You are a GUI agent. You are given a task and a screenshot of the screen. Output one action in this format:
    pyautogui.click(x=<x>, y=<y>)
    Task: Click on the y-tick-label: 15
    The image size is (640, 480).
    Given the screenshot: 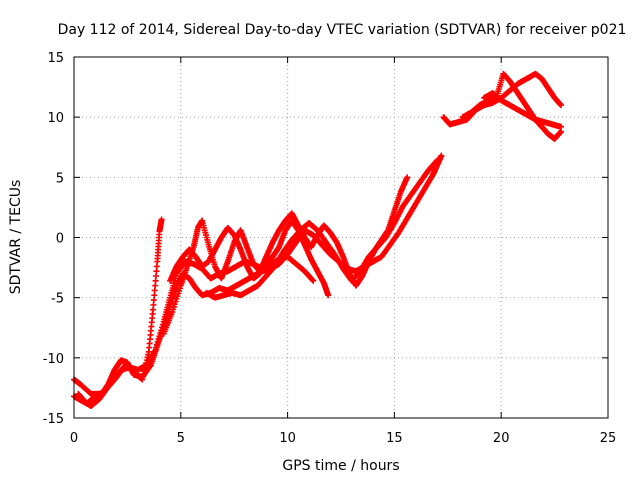 What is the action you would take?
    pyautogui.click(x=55, y=58)
    